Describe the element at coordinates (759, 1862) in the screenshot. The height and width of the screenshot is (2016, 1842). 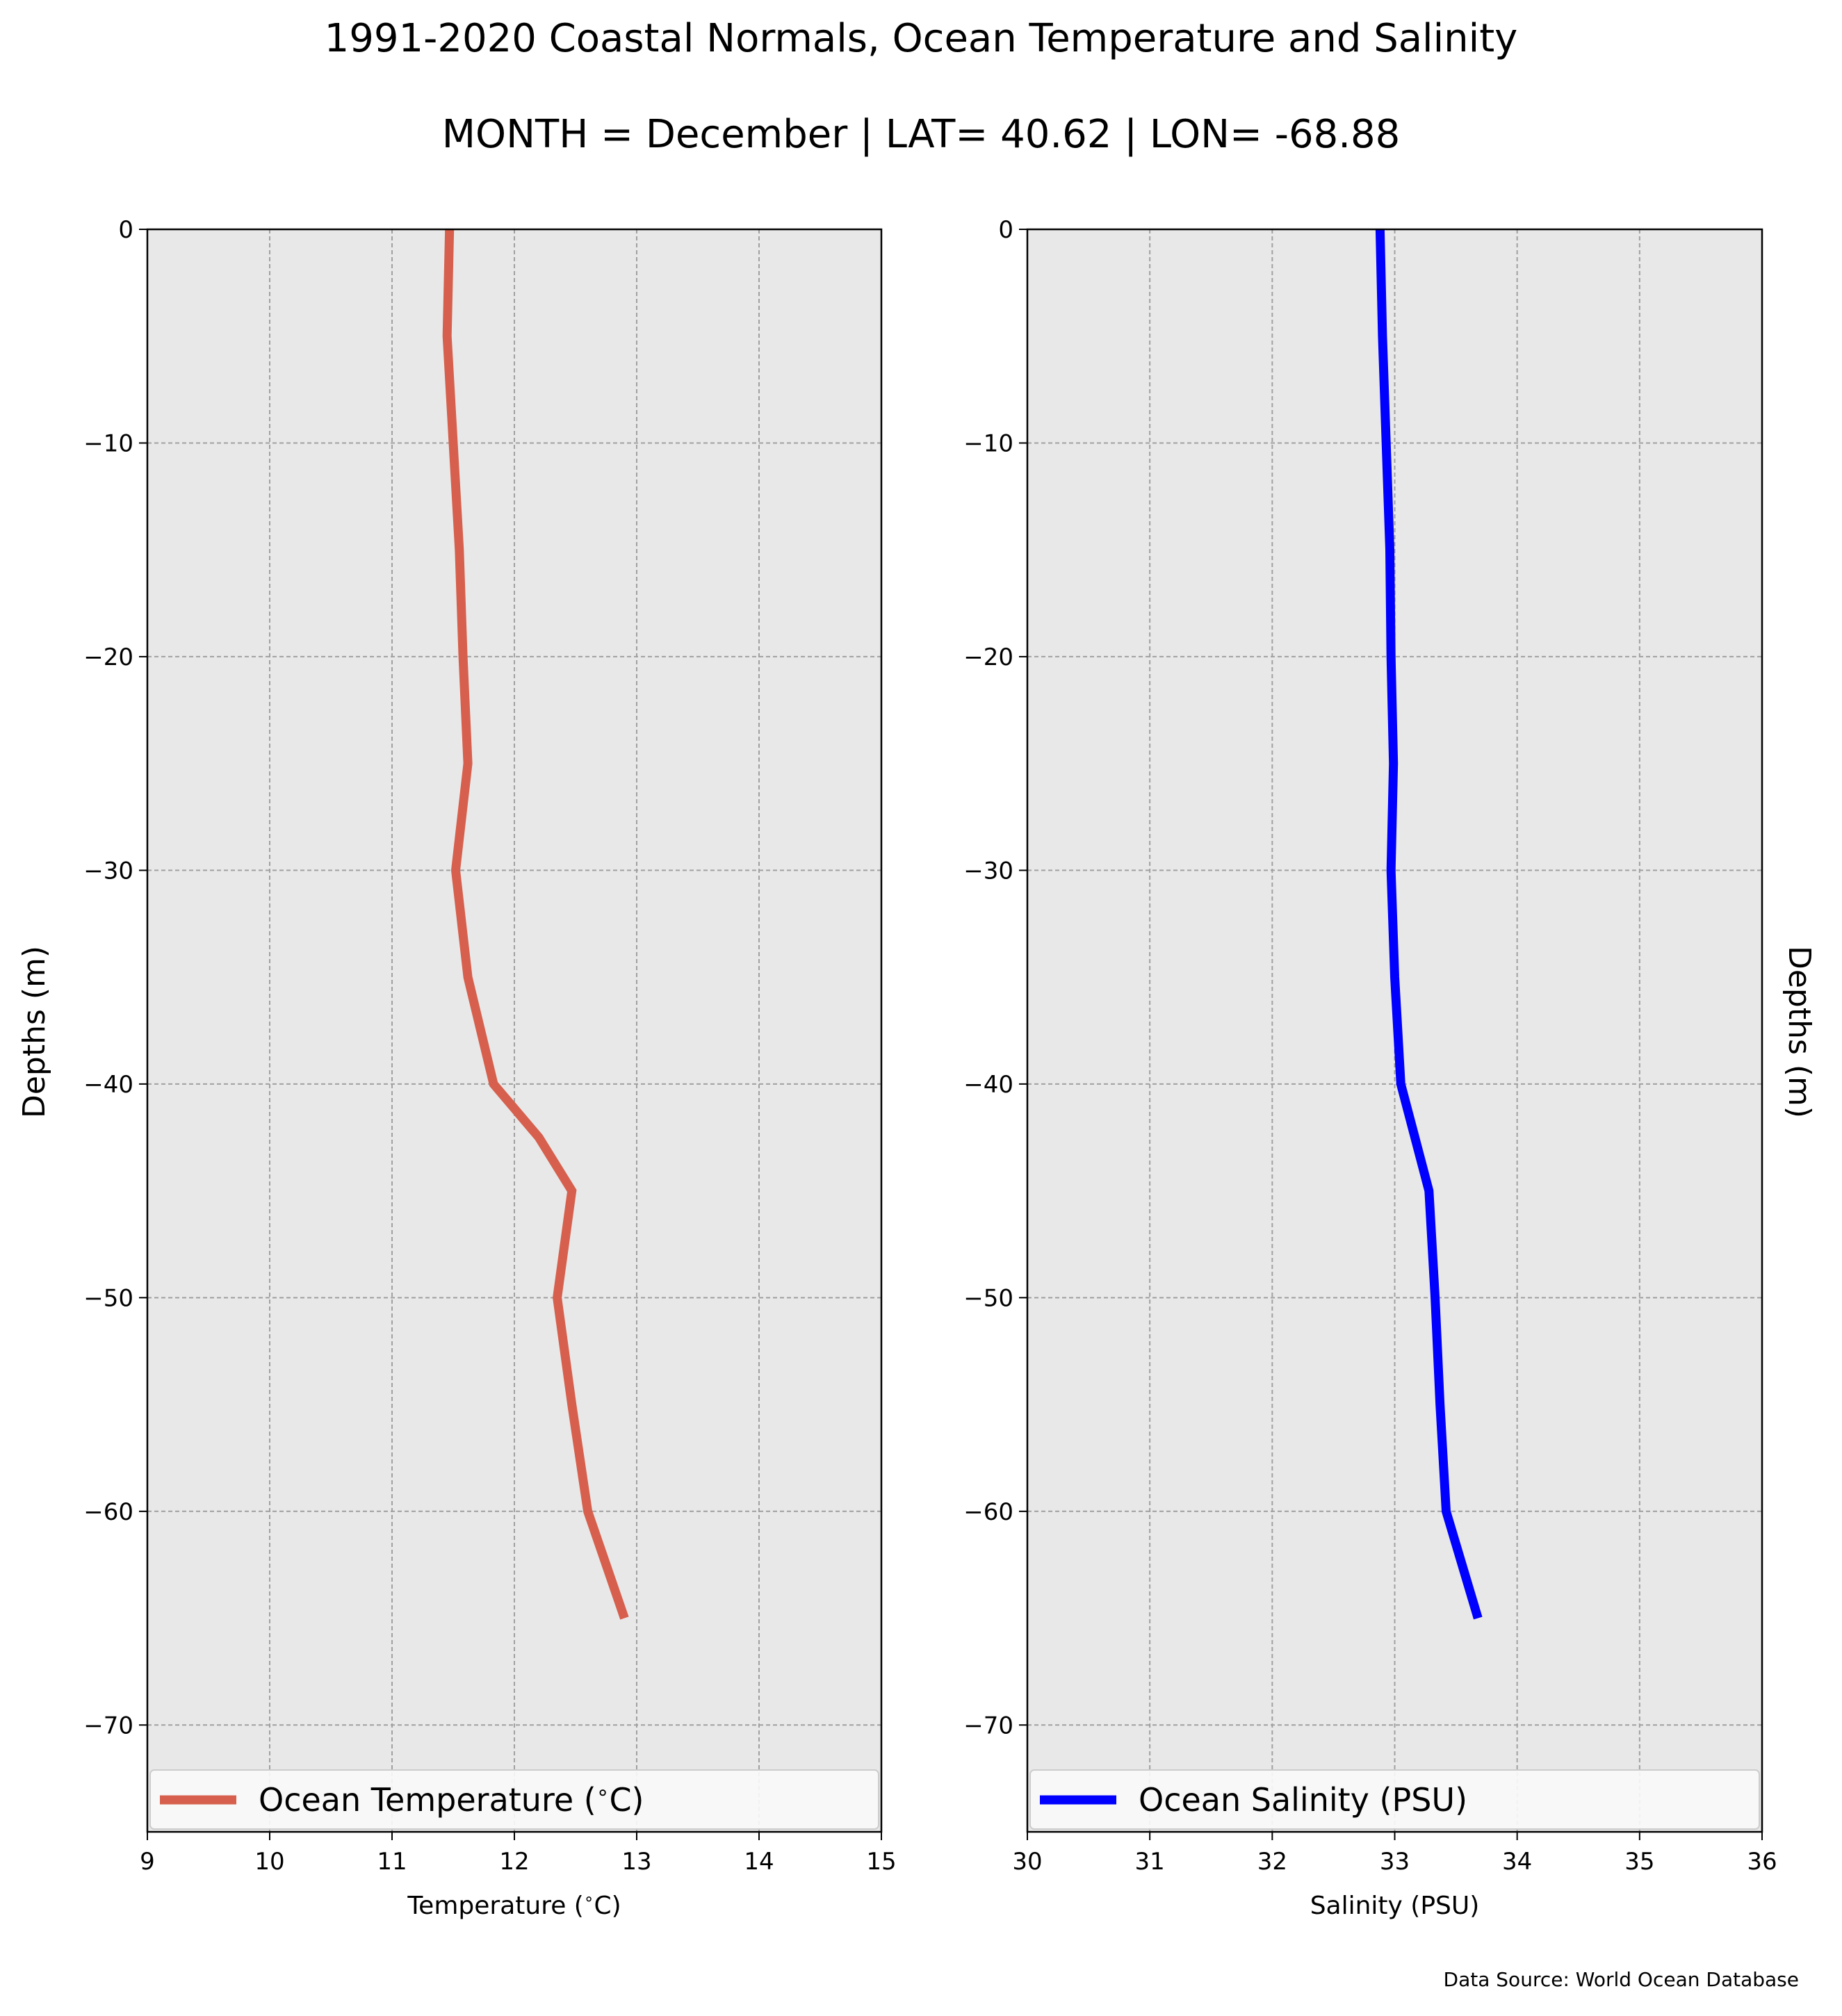
I see `temperature-x-tick-label: 14` at that location.